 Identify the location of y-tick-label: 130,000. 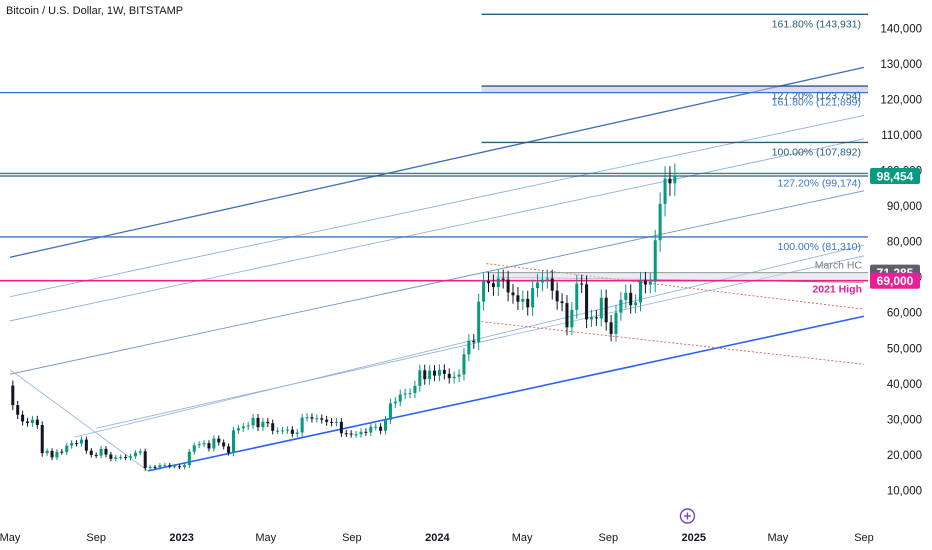
(901, 65).